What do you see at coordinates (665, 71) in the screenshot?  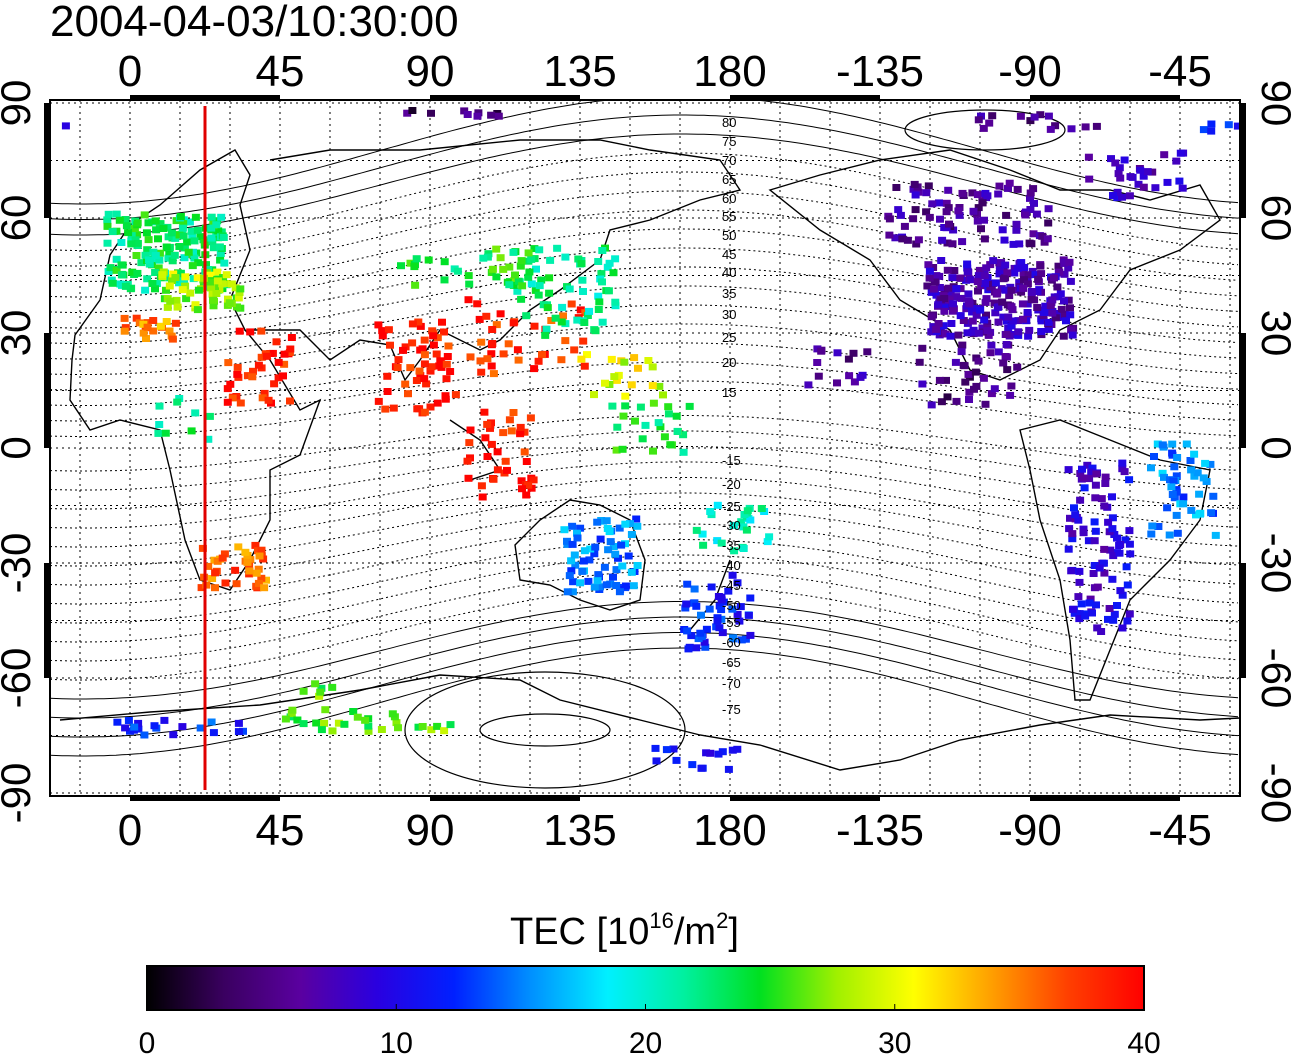 I see `longitude-ticks-top: 0 45 90 135 180 -135 -90 -45` at bounding box center [665, 71].